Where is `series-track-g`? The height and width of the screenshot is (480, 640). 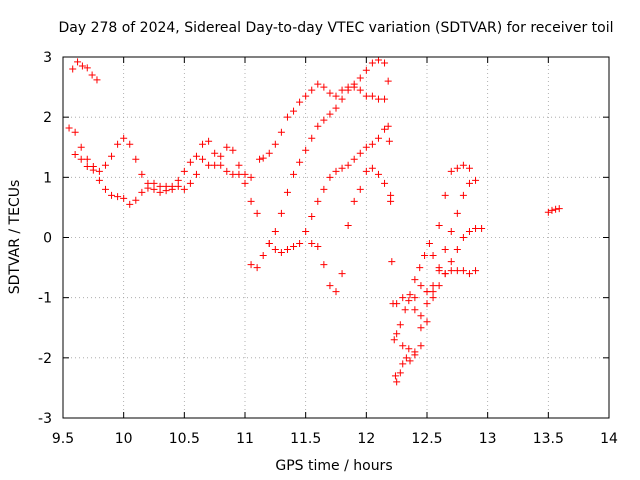
series-track-g is located at coordinates (351, 230).